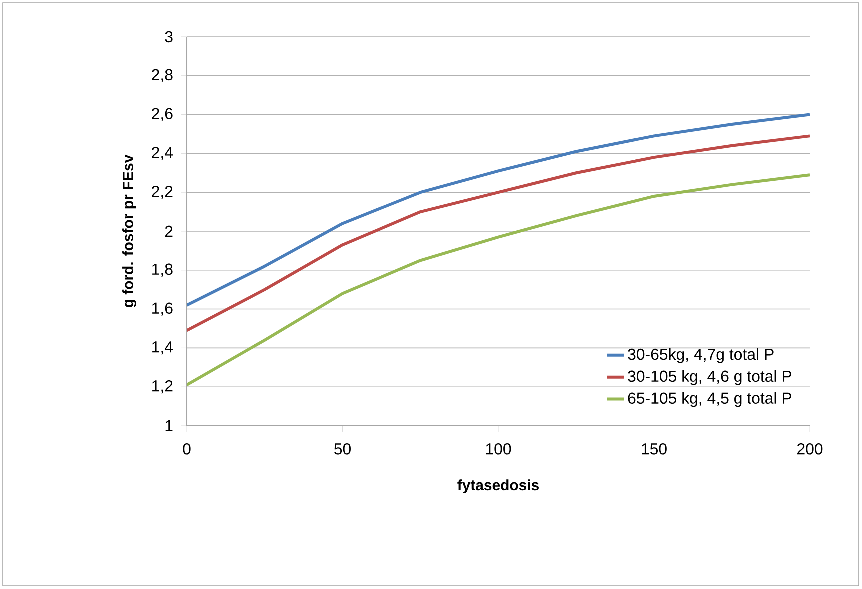  I want to click on y-tick-label: 2,4, so click(163, 153).